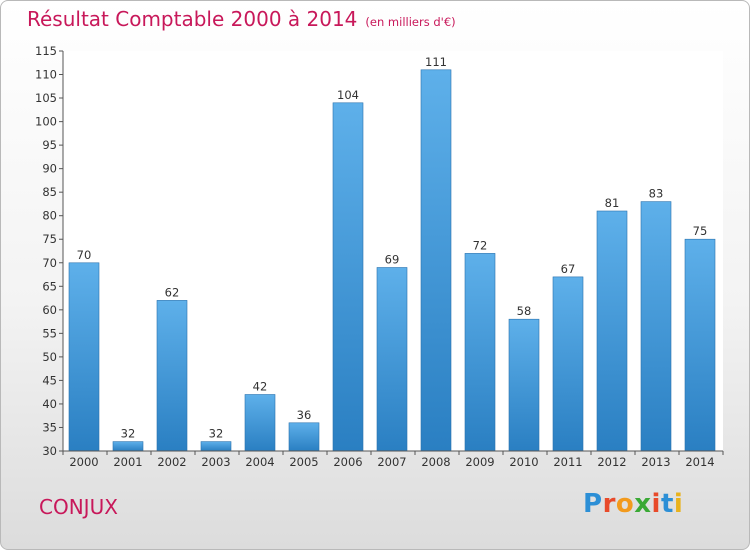 The image size is (750, 550). What do you see at coordinates (49, 451) in the screenshot?
I see `y-tick-label: 30` at bounding box center [49, 451].